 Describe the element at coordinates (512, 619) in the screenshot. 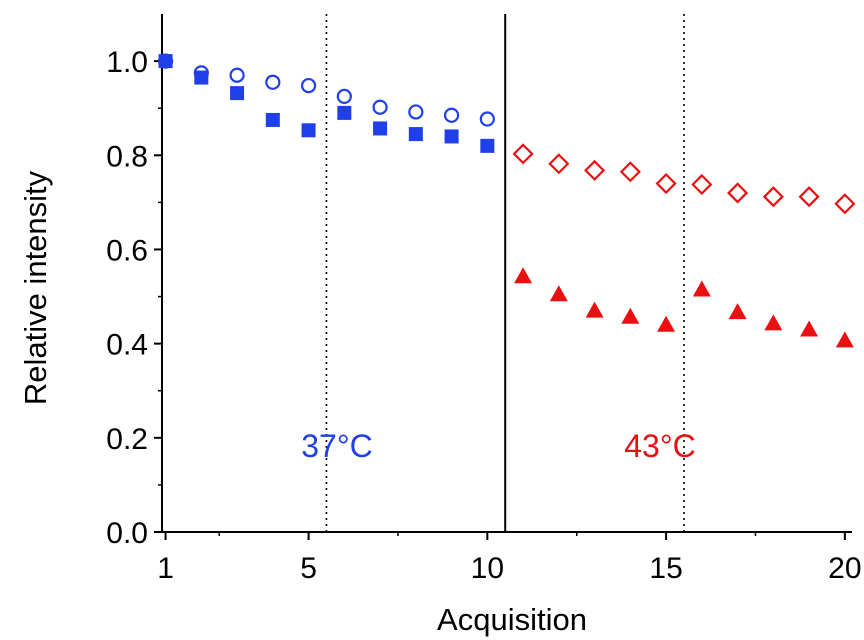

I see `x-axis-title: Acquisition` at that location.